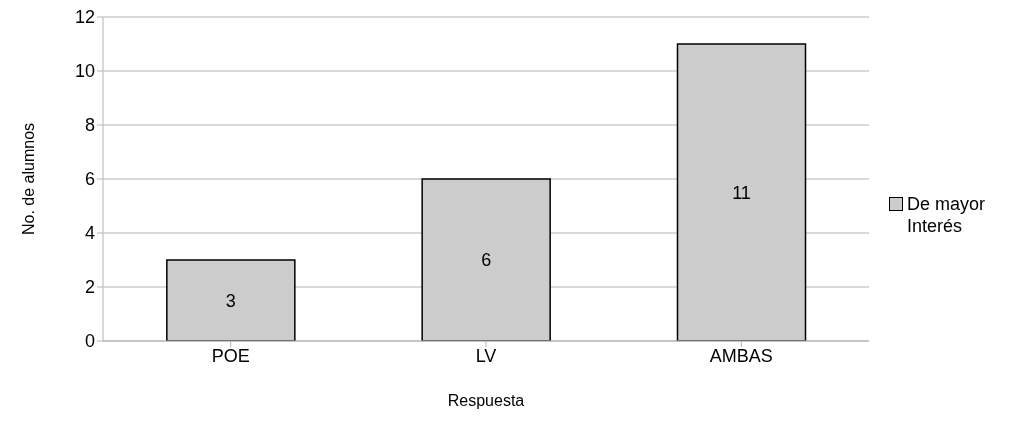  What do you see at coordinates (89, 125) in the screenshot?
I see `y-tick-label: 8` at bounding box center [89, 125].